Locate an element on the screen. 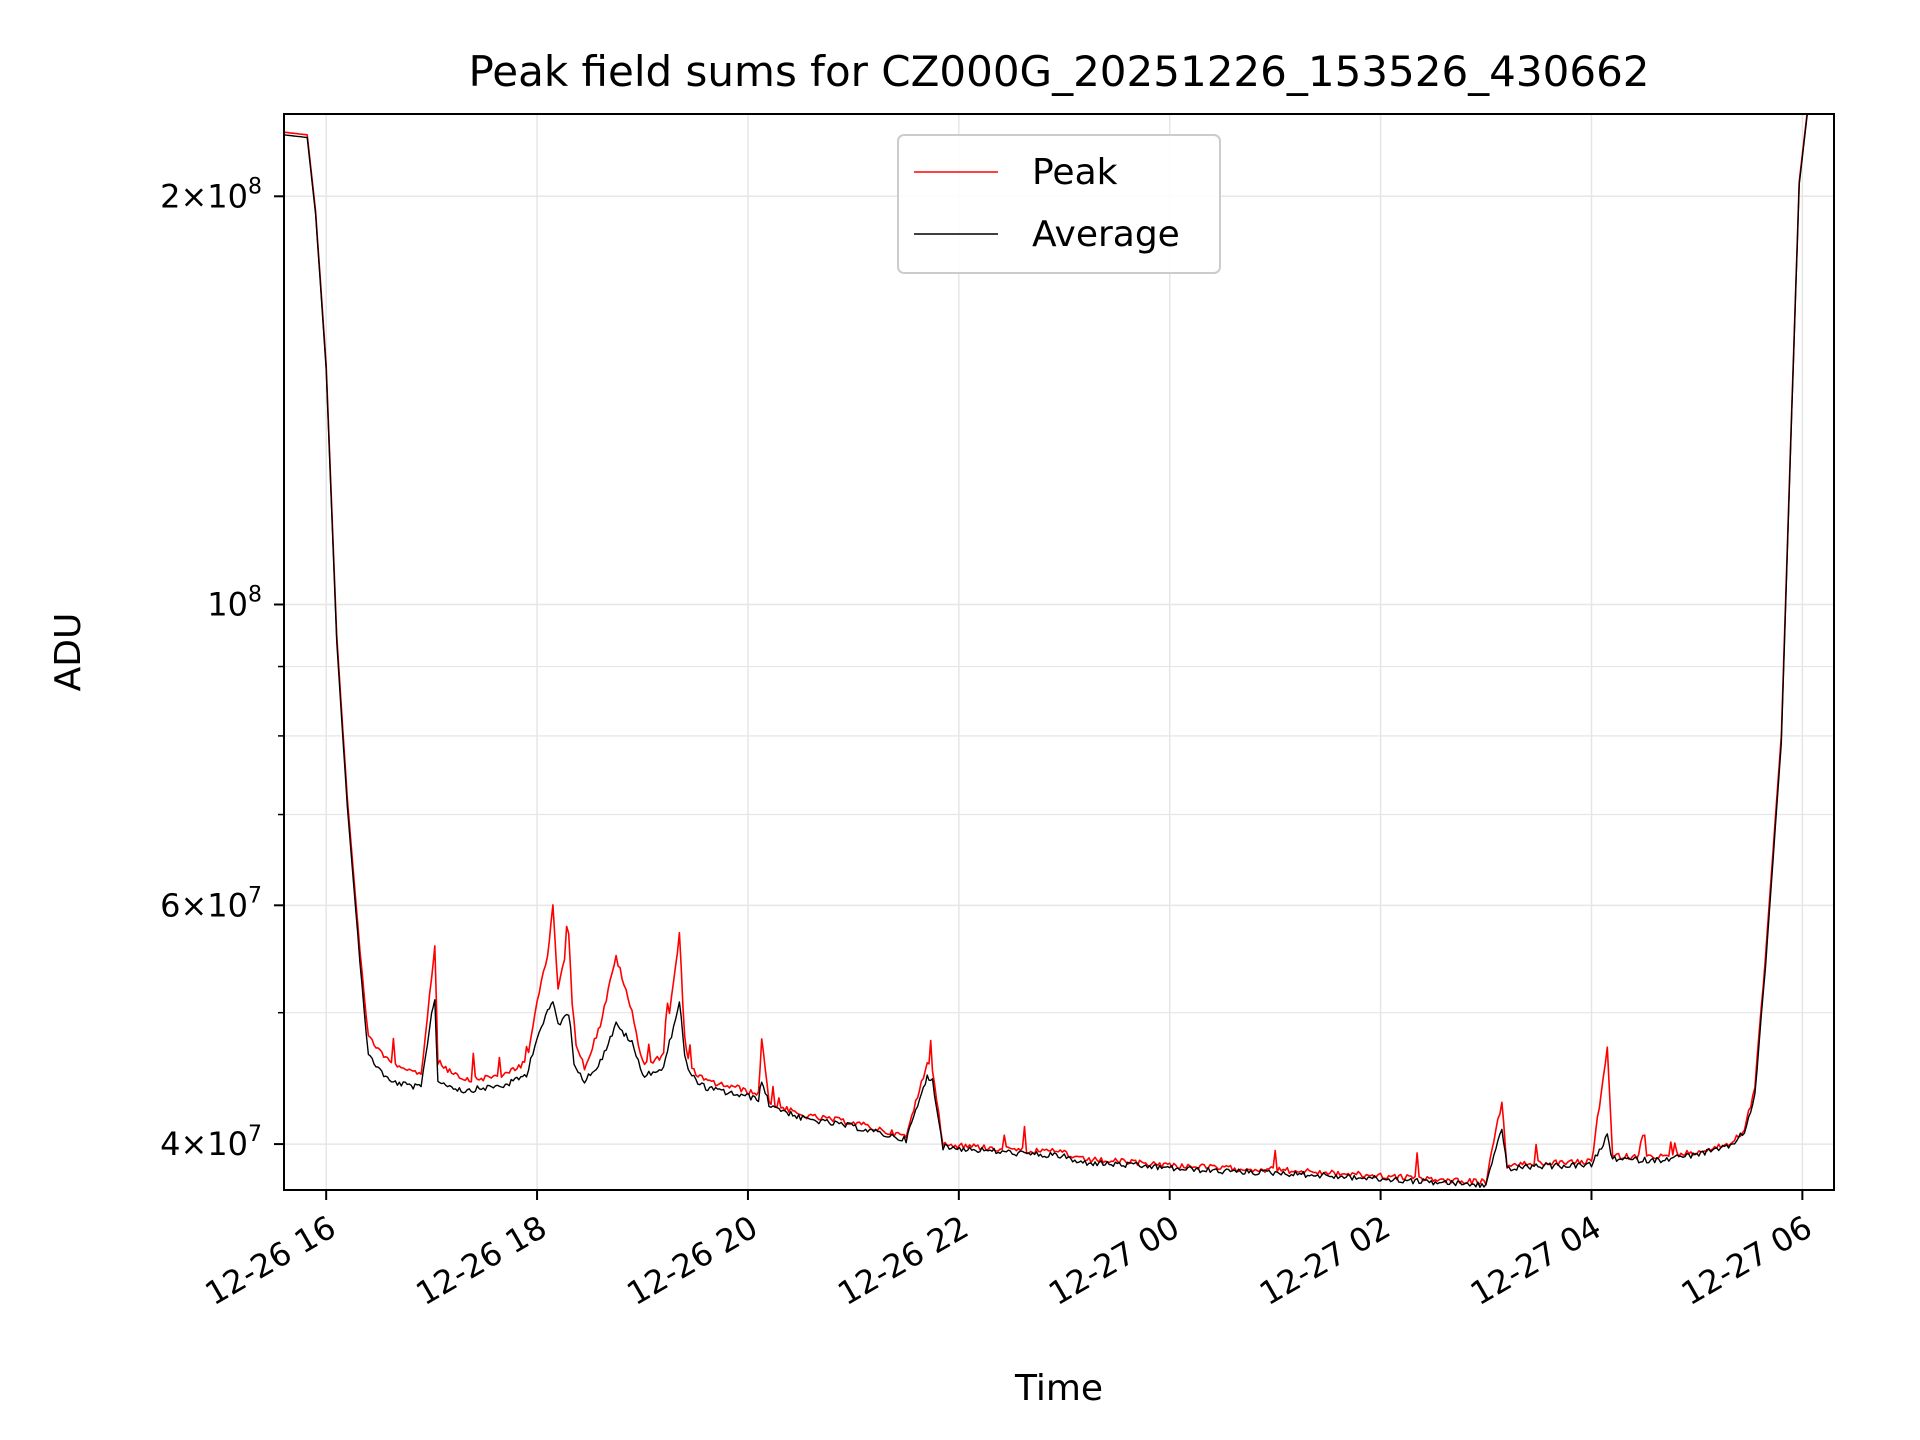  y-tick-label: 2×108 is located at coordinates (211, 194).